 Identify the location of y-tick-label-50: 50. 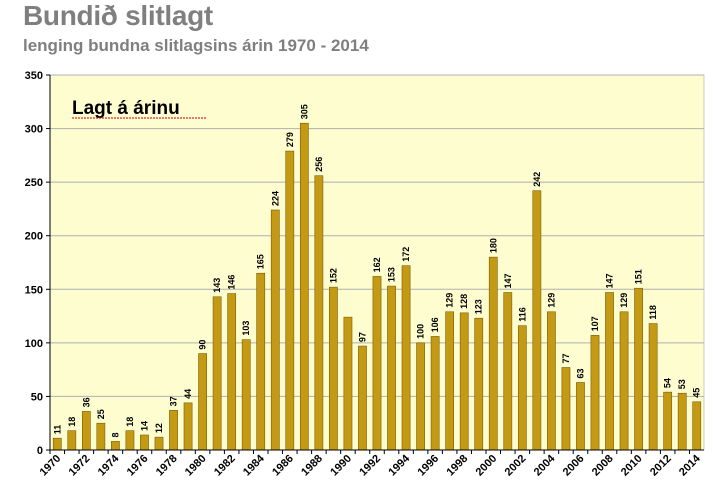
(37, 397).